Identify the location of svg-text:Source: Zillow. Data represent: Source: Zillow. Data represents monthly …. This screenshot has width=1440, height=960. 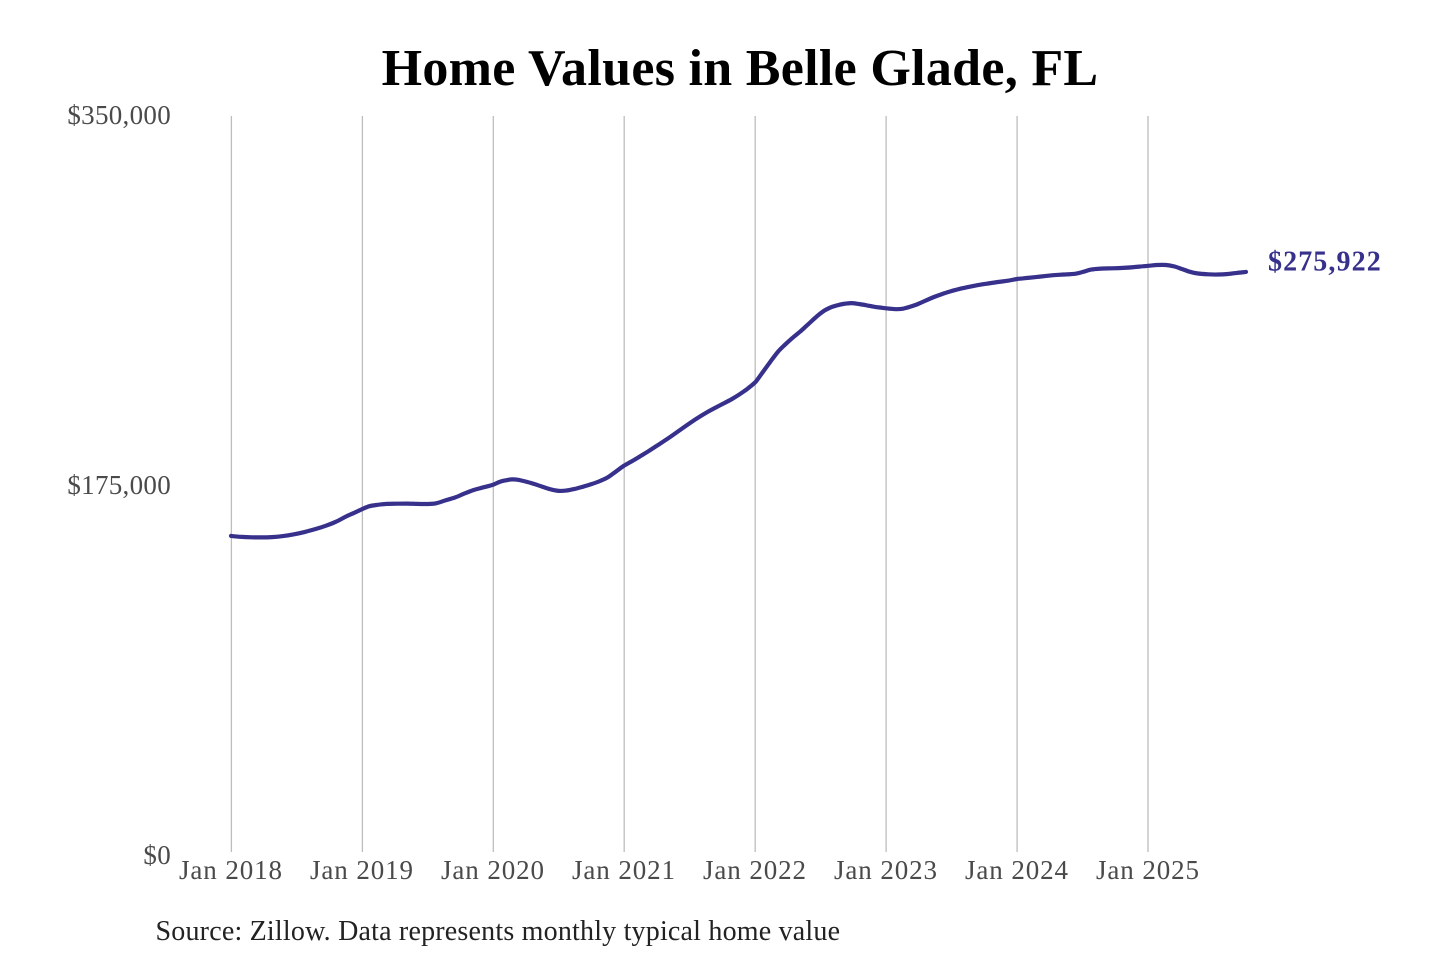
(498, 931).